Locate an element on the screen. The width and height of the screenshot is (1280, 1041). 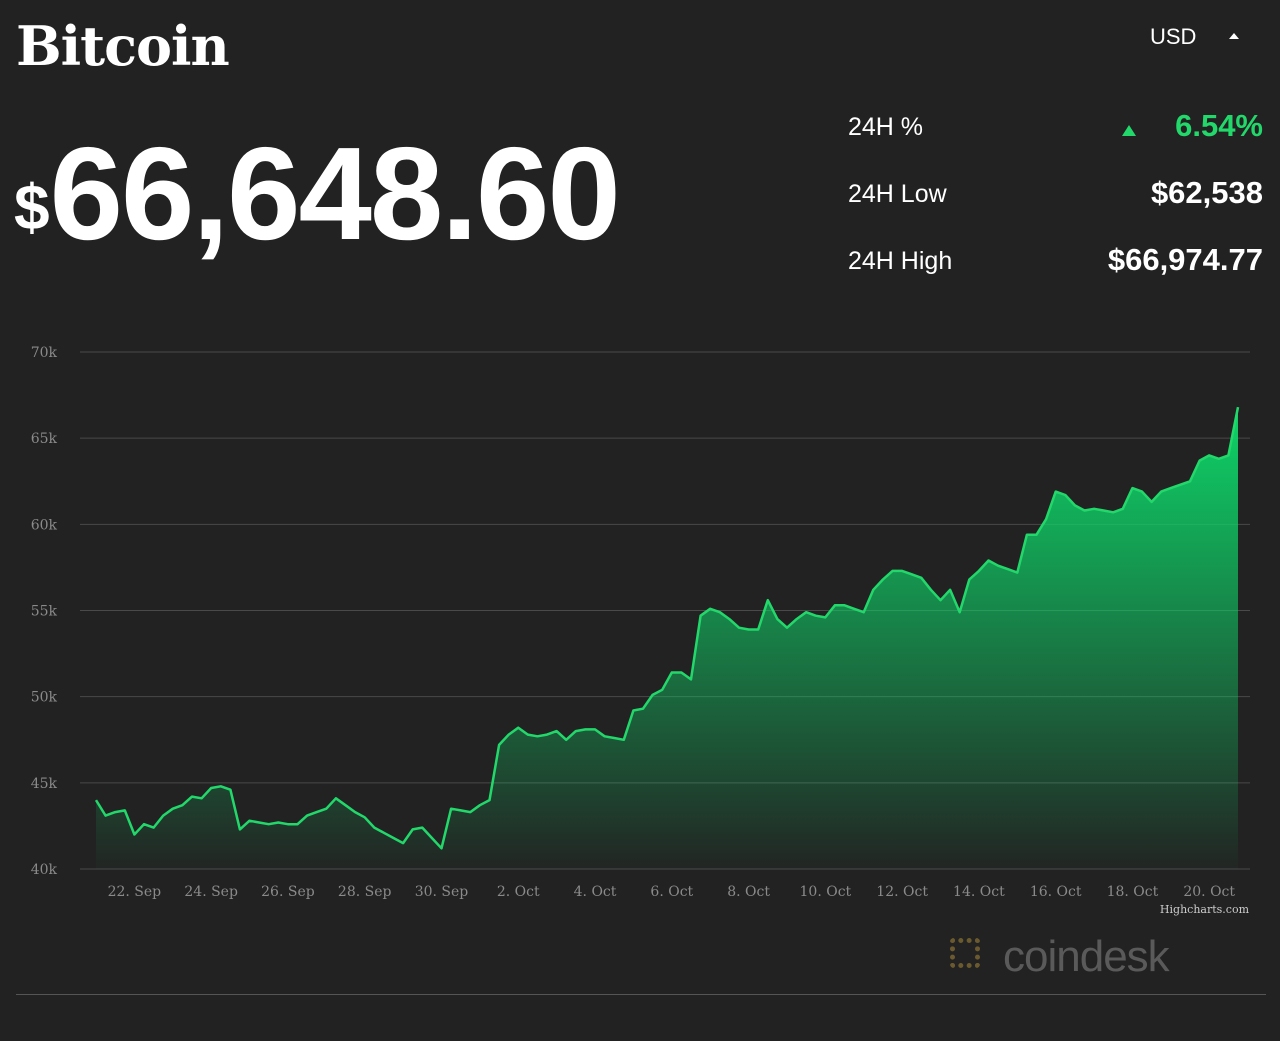
x-tick-label: 28. Sep is located at coordinates (365, 892).